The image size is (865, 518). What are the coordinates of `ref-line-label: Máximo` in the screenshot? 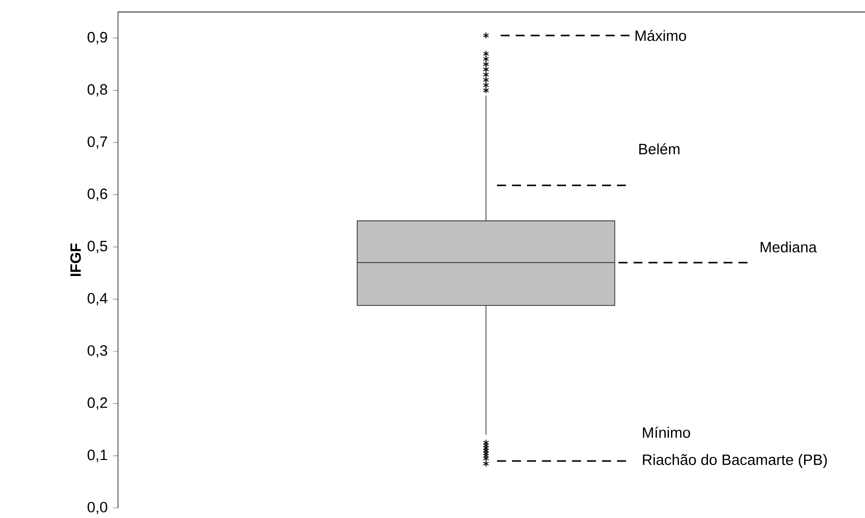 It's located at (661, 36).